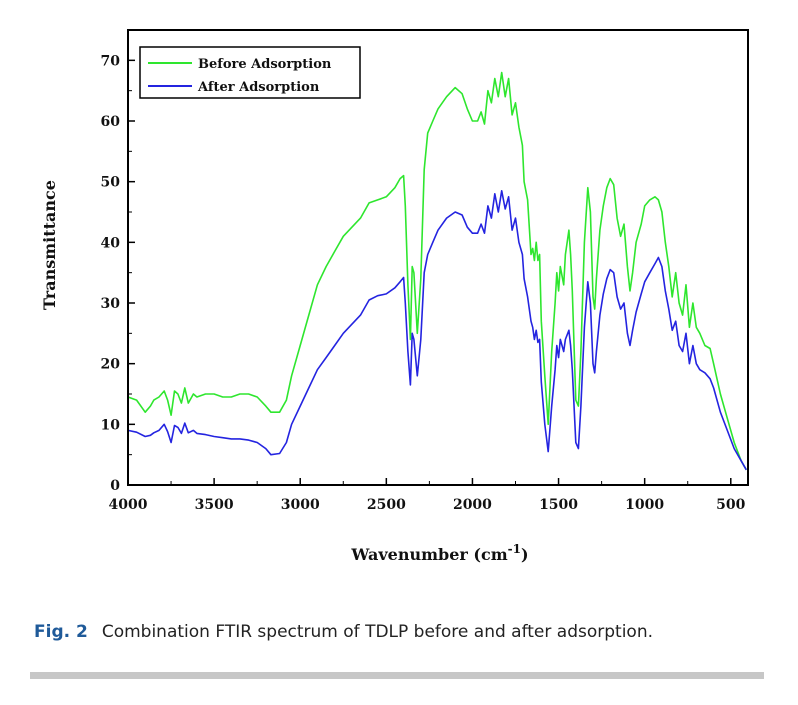 This screenshot has height=705, width=798. What do you see at coordinates (472, 505) in the screenshot?
I see `x-tick-label: 2000` at bounding box center [472, 505].